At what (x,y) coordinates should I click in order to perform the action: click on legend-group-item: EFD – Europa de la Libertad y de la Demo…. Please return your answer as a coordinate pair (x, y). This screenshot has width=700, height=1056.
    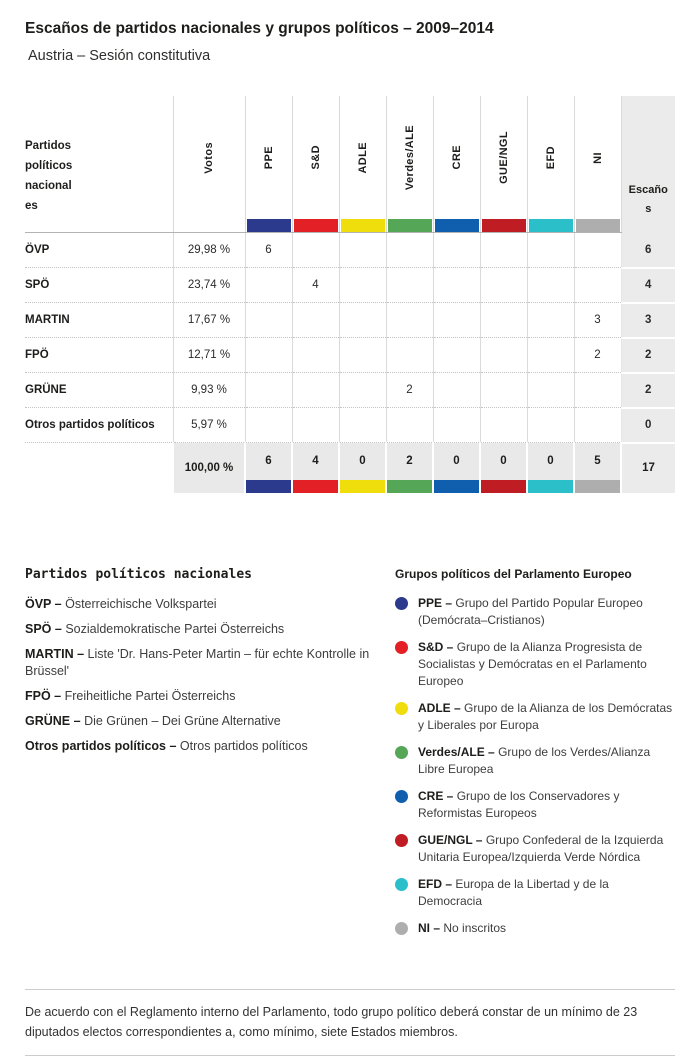
    Looking at the image, I should click on (535, 893).